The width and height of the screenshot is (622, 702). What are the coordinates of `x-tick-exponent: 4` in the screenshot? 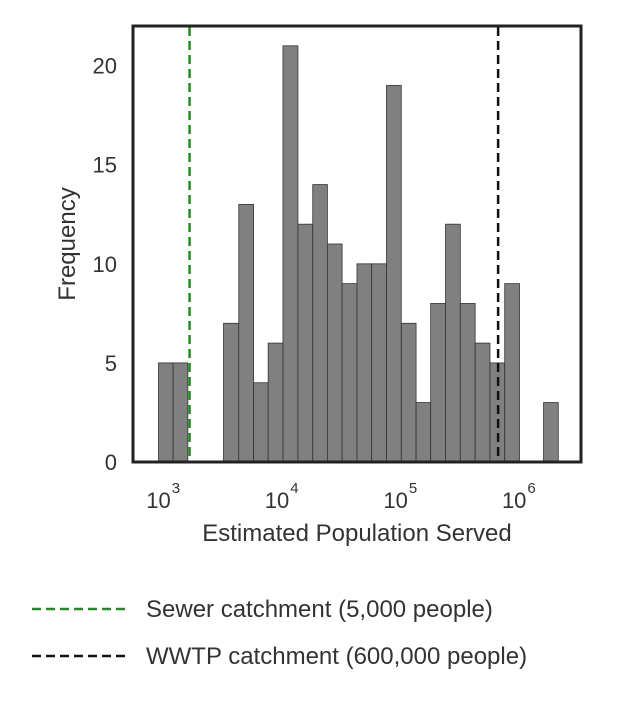 It's located at (294, 488).